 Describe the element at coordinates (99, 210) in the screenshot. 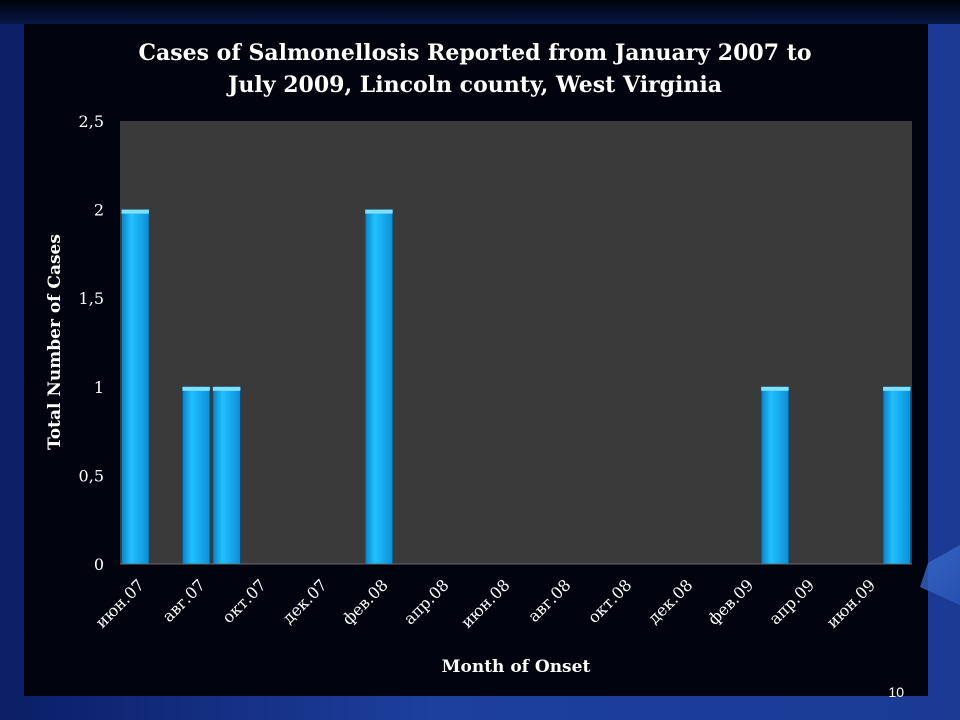

I see `y-tick-label: 2` at that location.